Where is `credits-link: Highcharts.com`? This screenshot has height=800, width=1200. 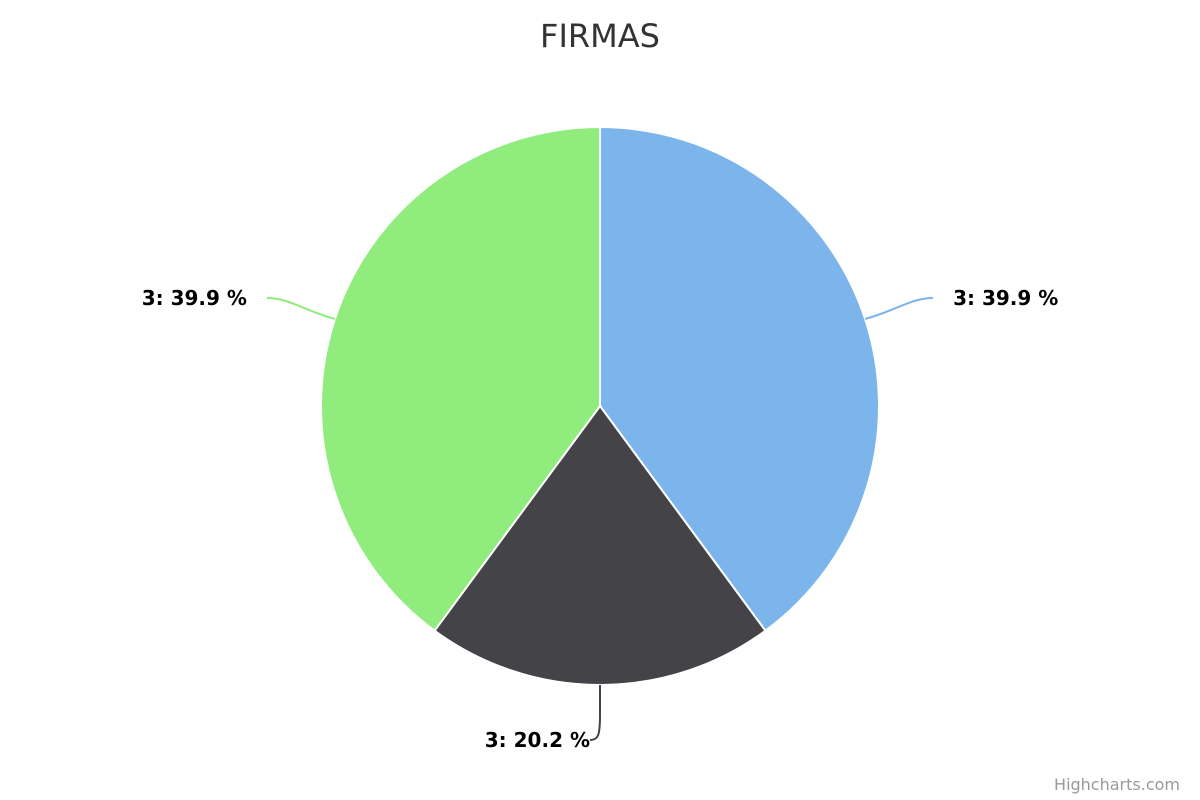 credits-link: Highcharts.com is located at coordinates (1117, 784).